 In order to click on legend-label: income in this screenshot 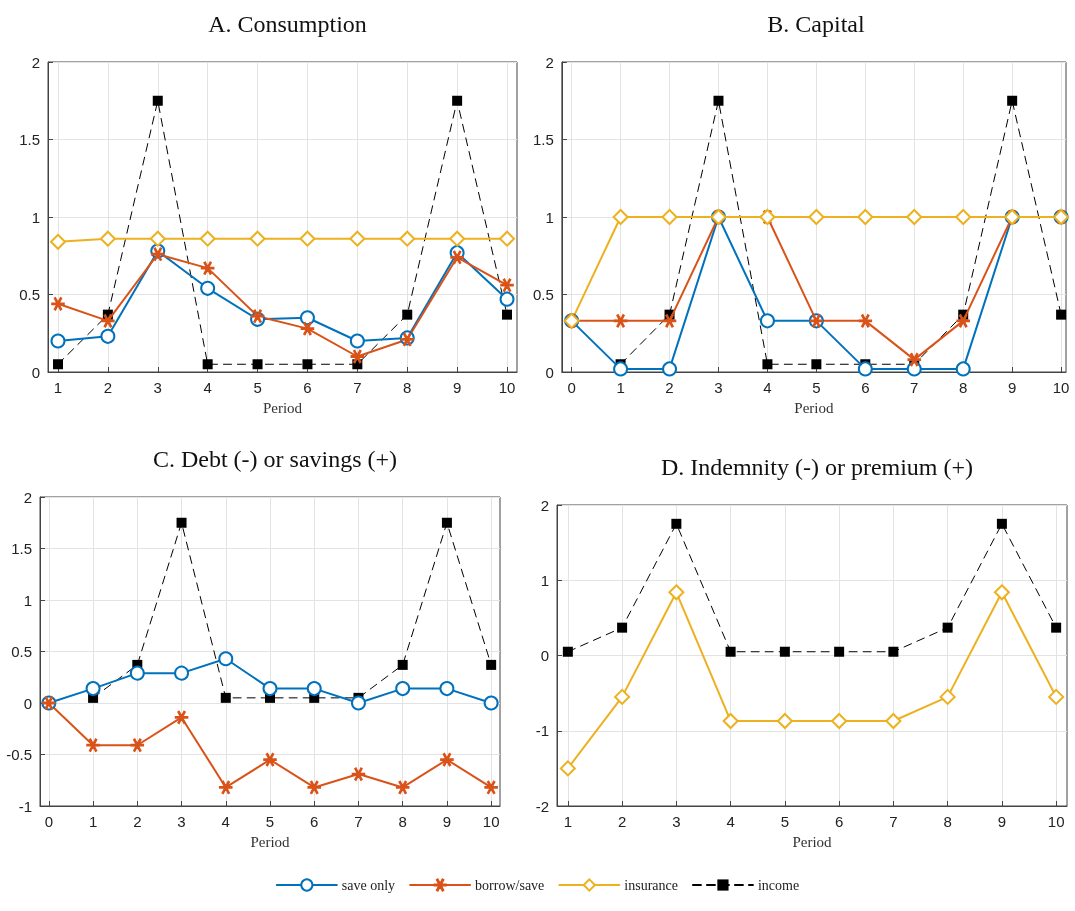, I will do `click(778, 885)`.